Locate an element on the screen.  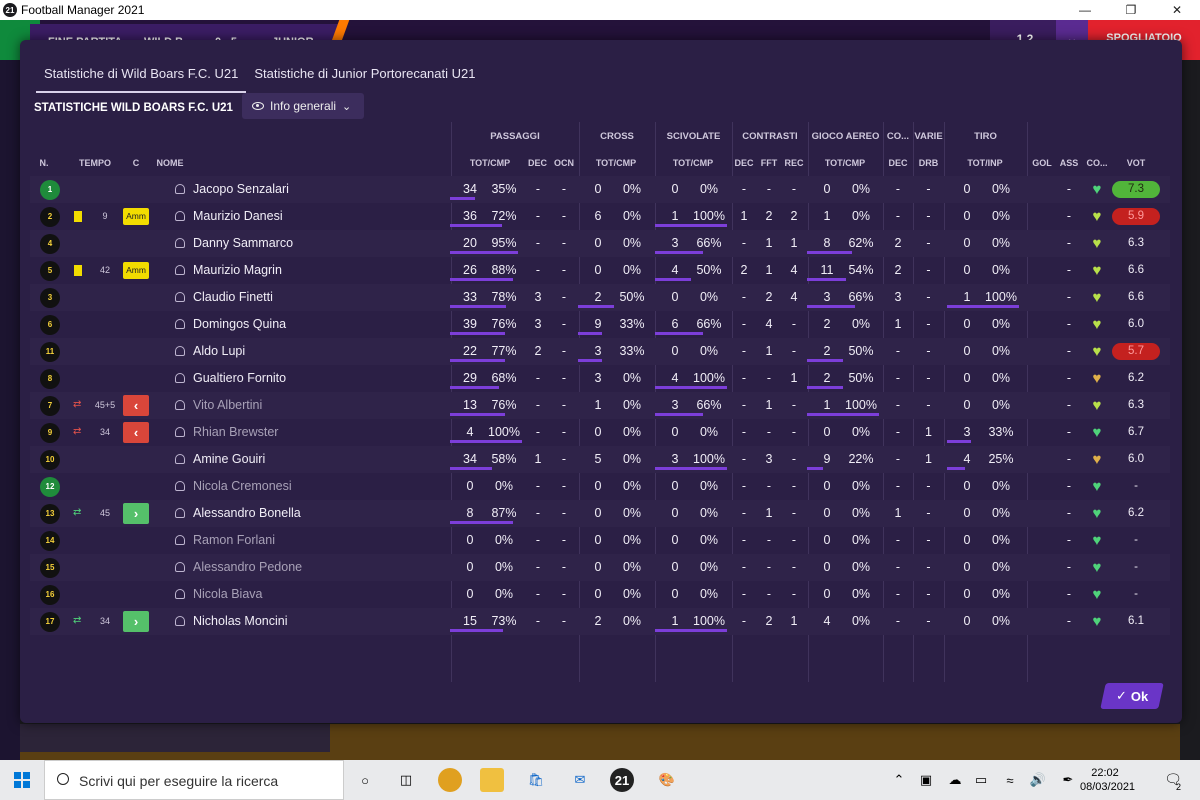
minimize-icon: — is located at coordinates (1085, 10).